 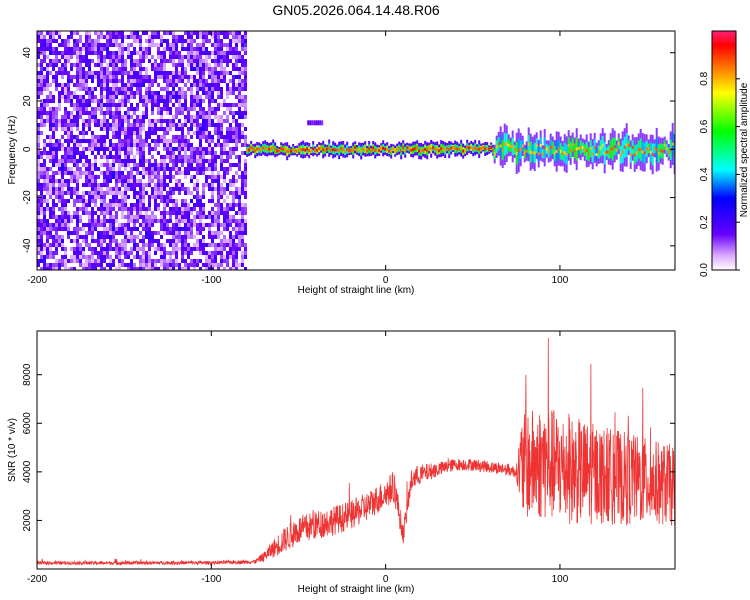 What do you see at coordinates (37, 579) in the screenshot?
I see `x-tick-label: -200` at bounding box center [37, 579].